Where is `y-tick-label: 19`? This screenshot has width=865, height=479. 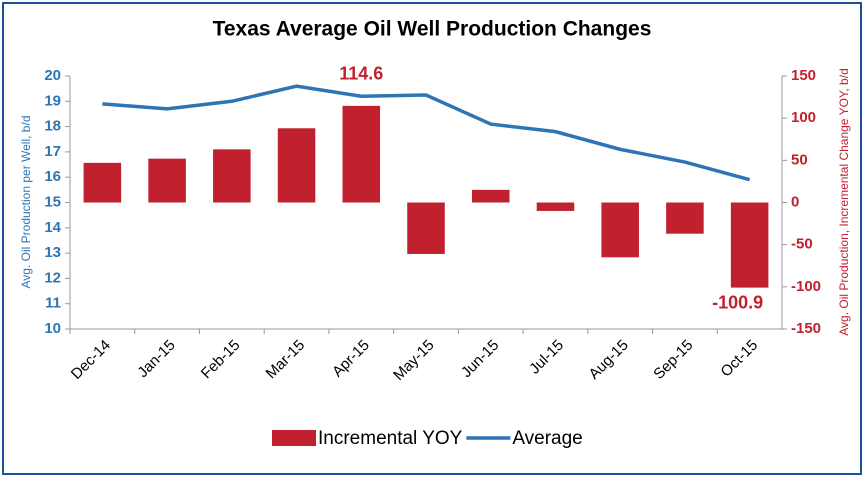
y-tick-label: 19 is located at coordinates (52, 100).